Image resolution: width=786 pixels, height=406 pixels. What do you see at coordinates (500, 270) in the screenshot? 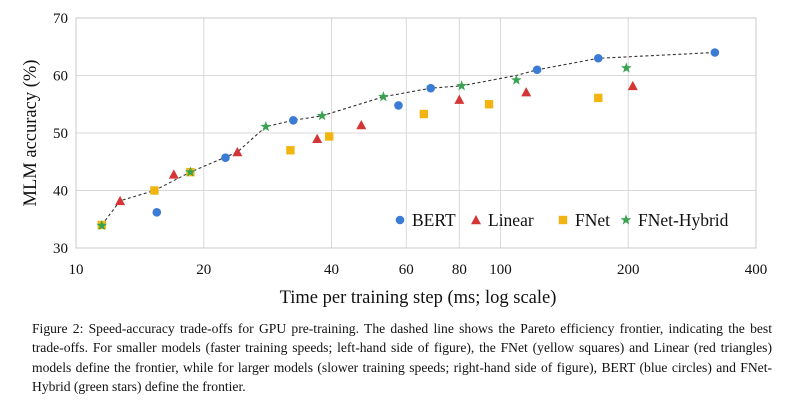
I see `x-tick-label: 100` at bounding box center [500, 270].